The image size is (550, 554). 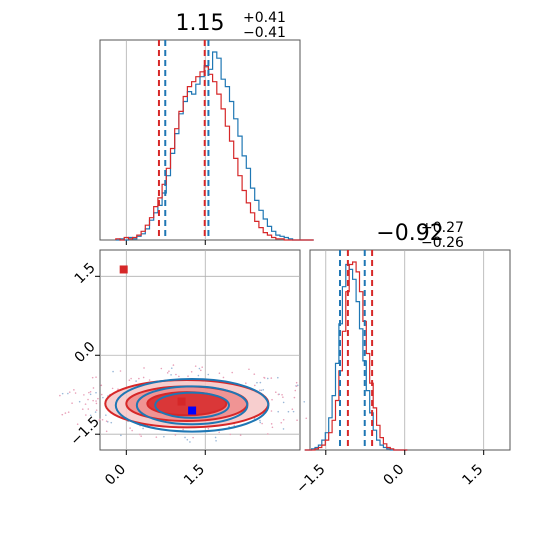 I want to click on panel-1-hist-steps, so click(x=214, y=146).